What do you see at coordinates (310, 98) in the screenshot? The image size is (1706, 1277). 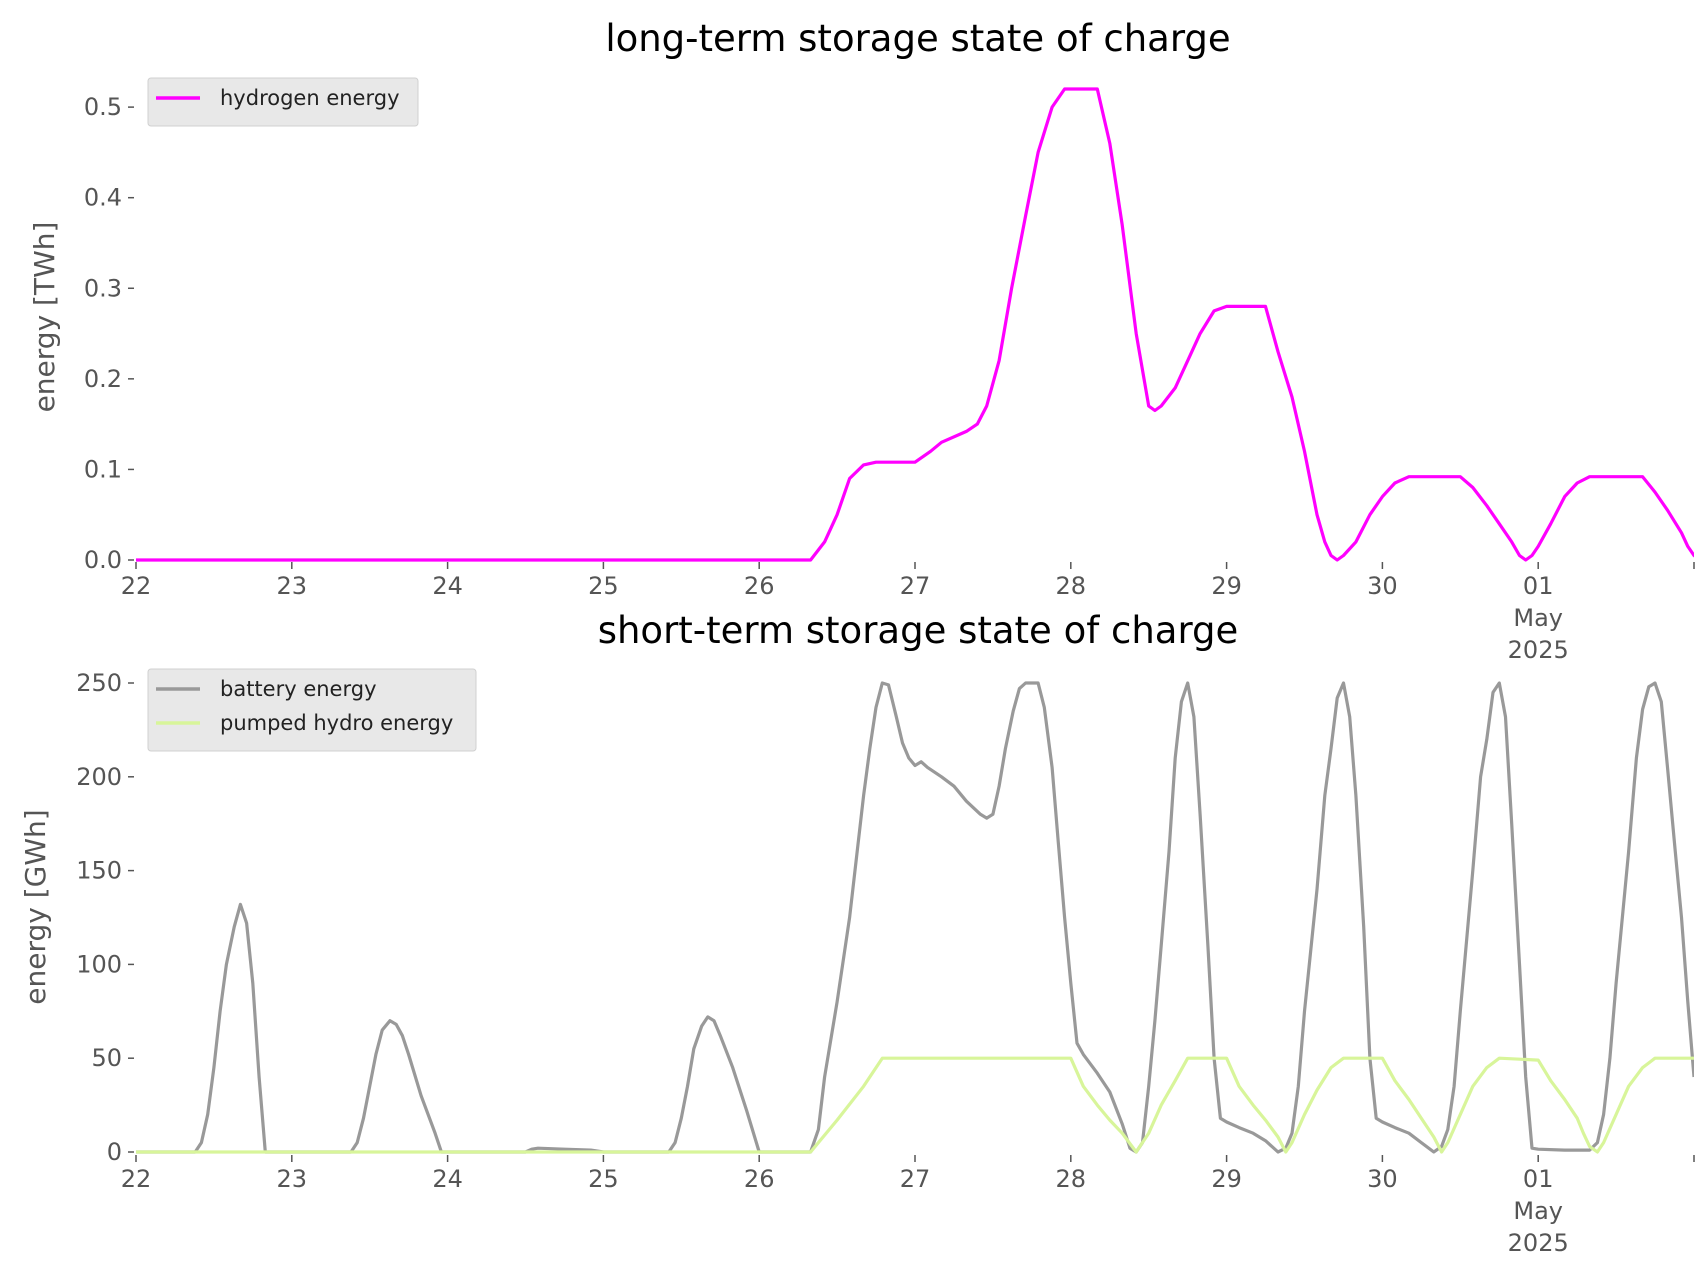 I see `legend-label: hydrogen energy` at bounding box center [310, 98].